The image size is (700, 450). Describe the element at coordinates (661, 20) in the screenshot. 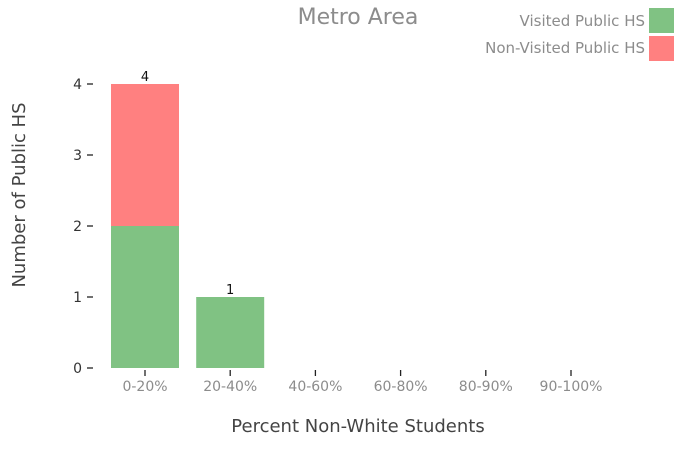

I see `legend-swatch-visited` at that location.